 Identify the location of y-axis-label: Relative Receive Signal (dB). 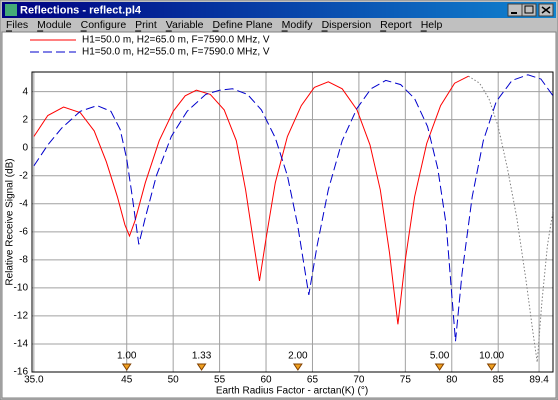
(10, 221).